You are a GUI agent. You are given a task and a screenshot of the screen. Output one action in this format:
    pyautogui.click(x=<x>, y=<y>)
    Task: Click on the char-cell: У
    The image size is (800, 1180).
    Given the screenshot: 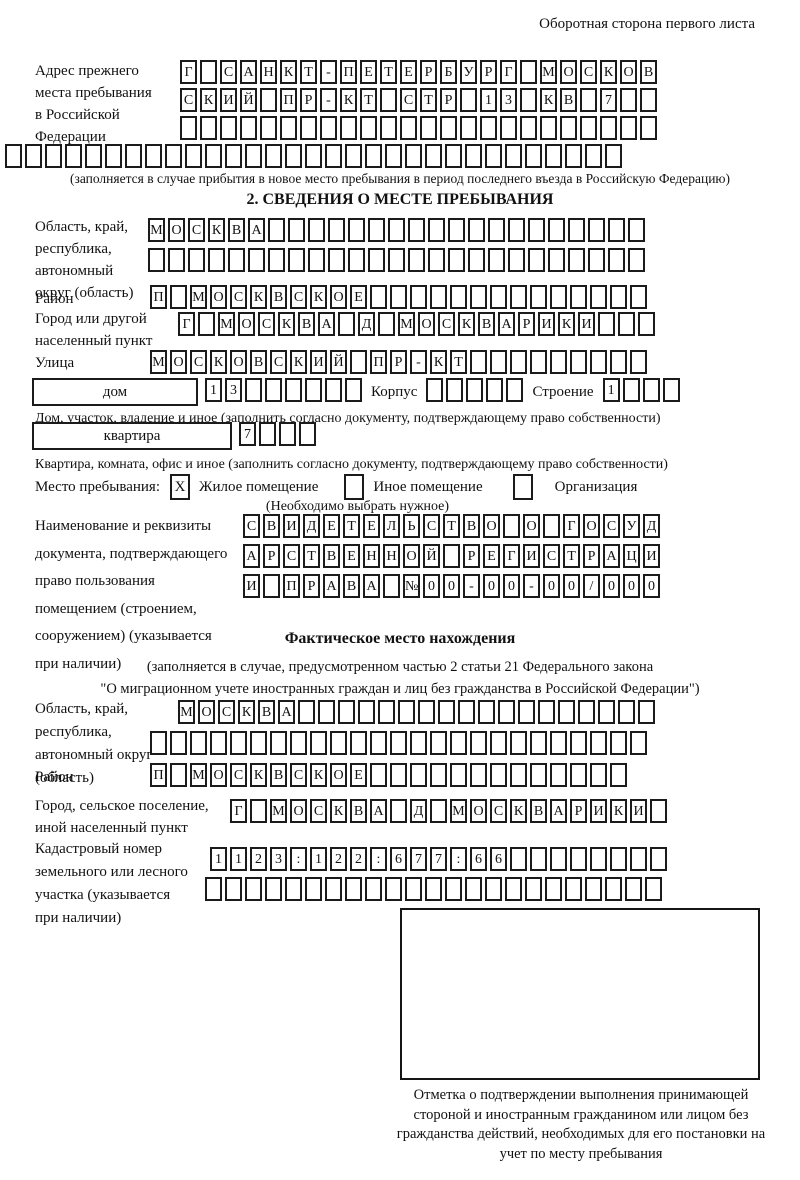 What is the action you would take?
    pyautogui.click(x=631, y=526)
    